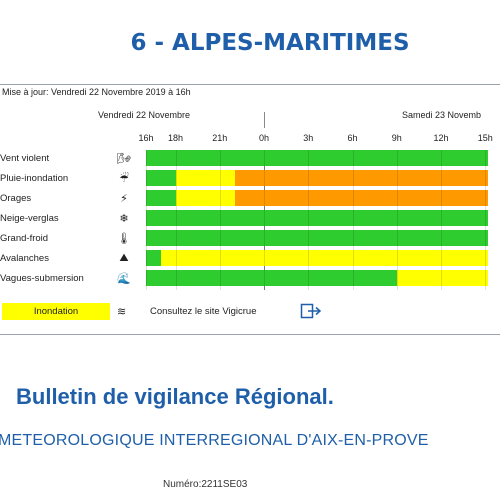  What do you see at coordinates (396, 138) in the screenshot?
I see `hour-tick-9h: 9h` at bounding box center [396, 138].